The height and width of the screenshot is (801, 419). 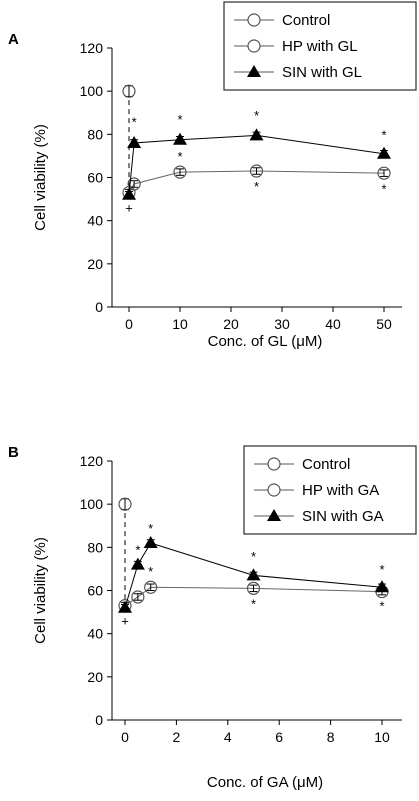 I want to click on legend-entry: HP with GA, so click(x=340, y=490).